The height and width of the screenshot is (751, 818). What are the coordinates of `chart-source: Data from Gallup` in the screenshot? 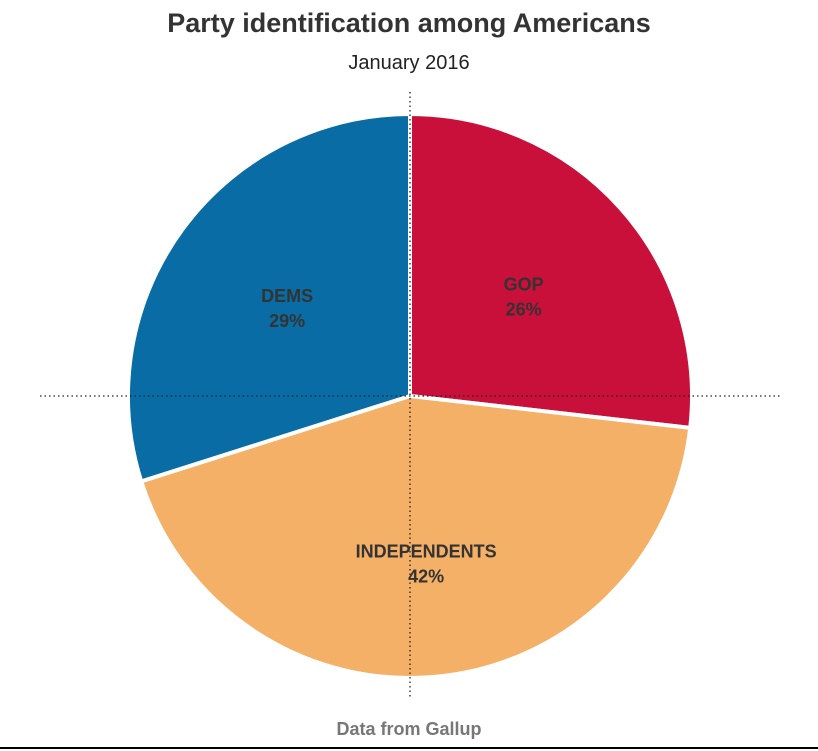 It's located at (409, 729).